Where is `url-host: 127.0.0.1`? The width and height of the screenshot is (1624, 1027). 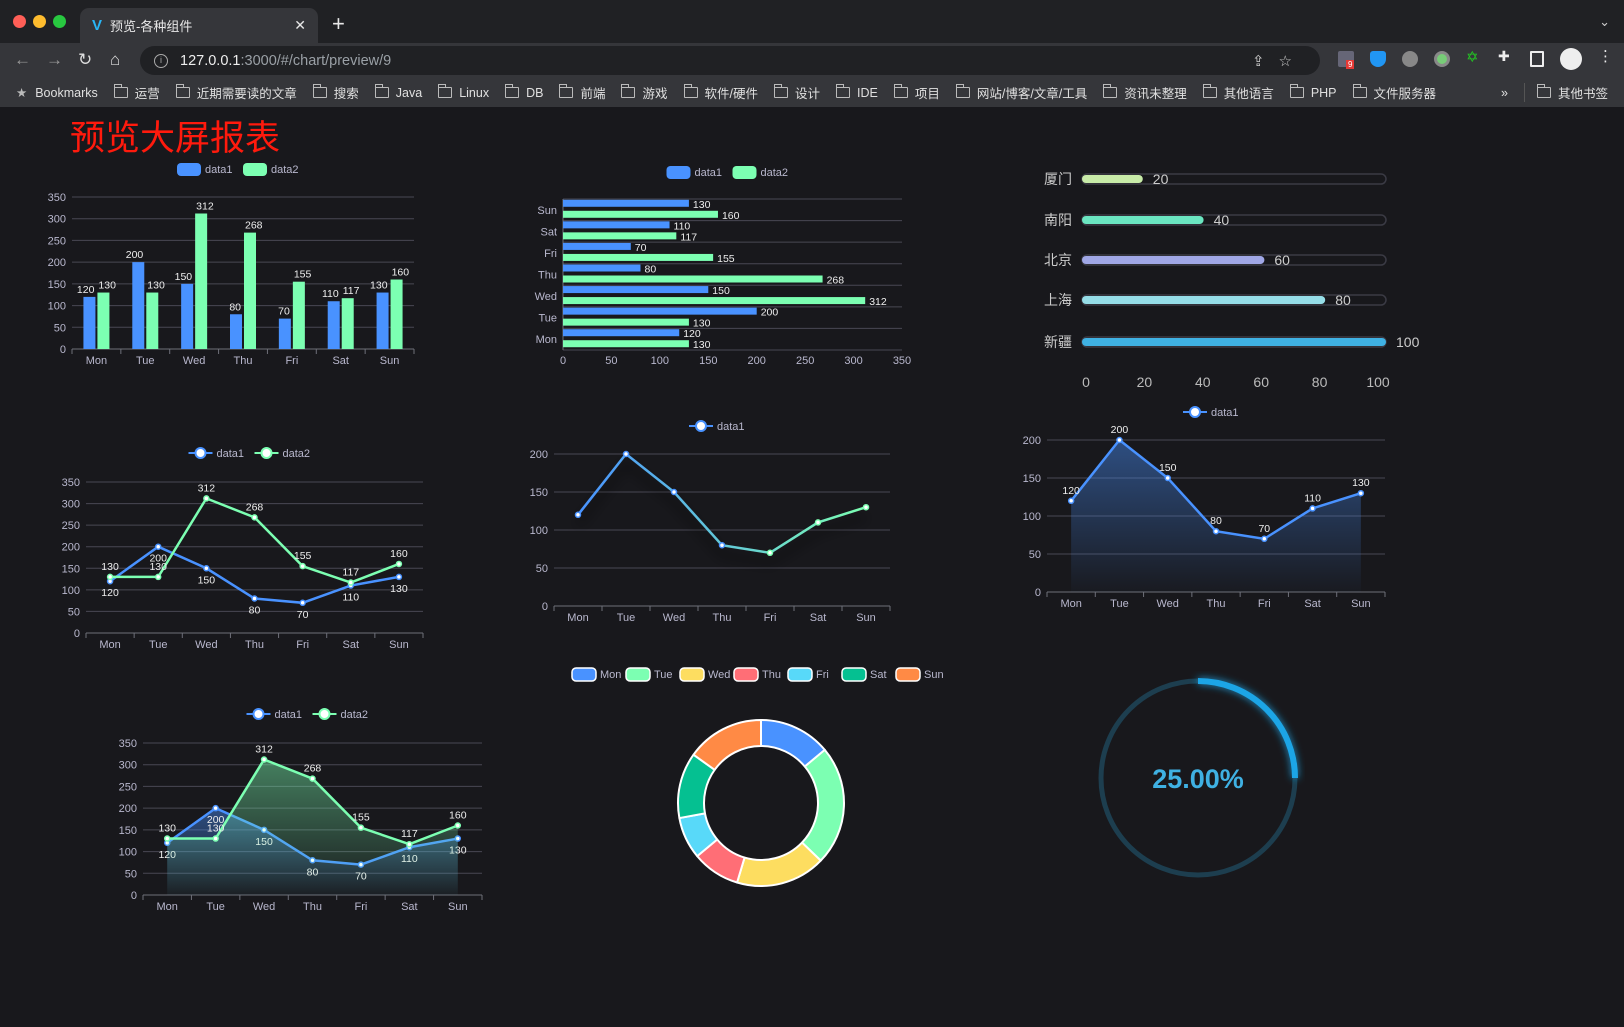 url-host: 127.0.0.1 is located at coordinates (210, 60).